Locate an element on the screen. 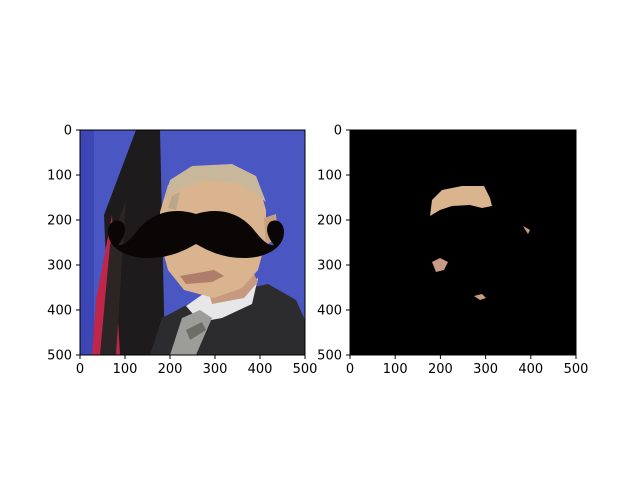 This screenshot has height=480, width=640. hair-shadow is located at coordinates (174, 201).